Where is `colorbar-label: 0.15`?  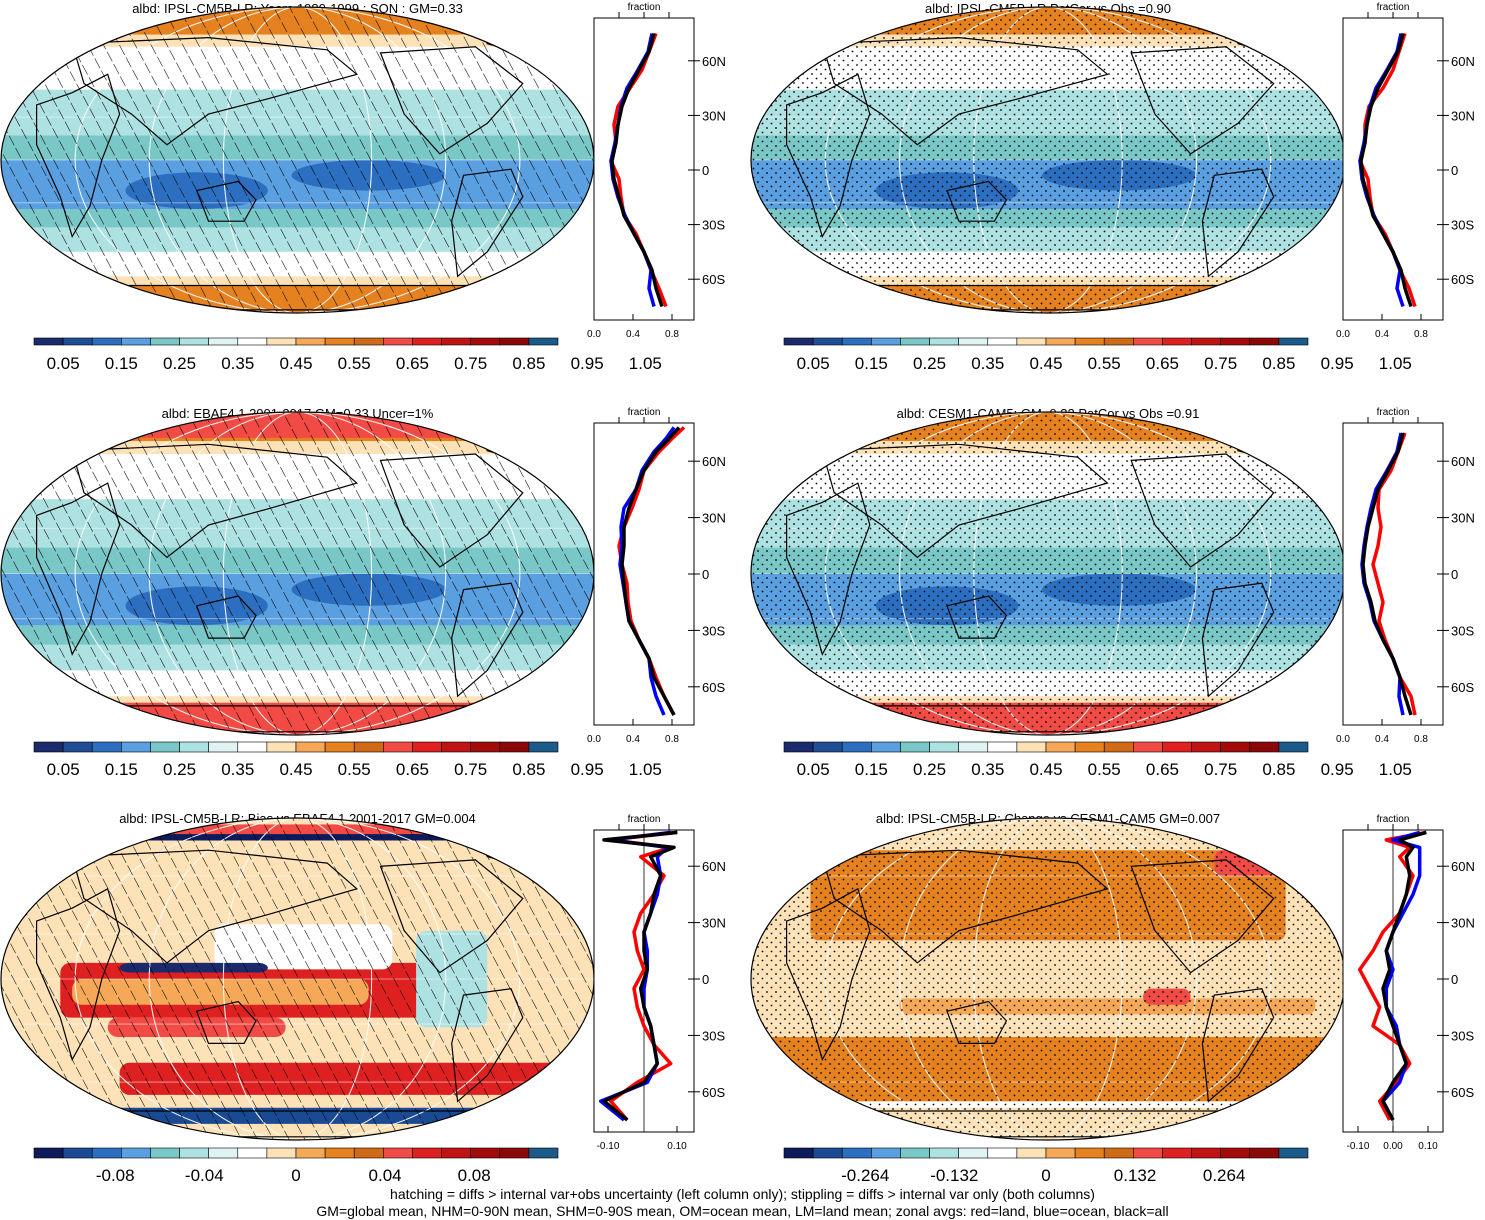 colorbar-label: 0.15 is located at coordinates (121, 363).